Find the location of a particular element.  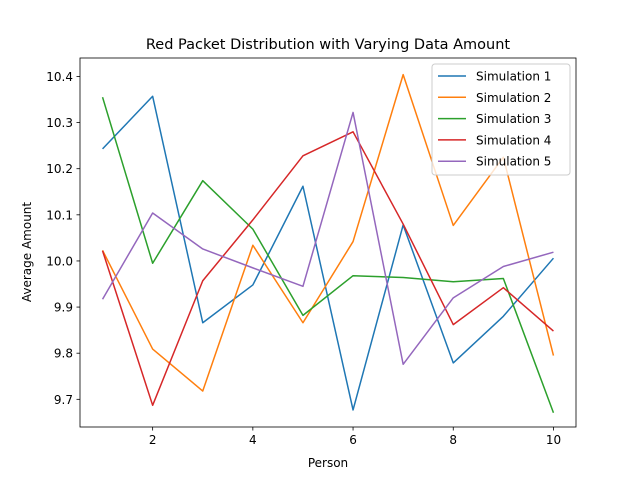

x-axis-label: Person is located at coordinates (328, 463).